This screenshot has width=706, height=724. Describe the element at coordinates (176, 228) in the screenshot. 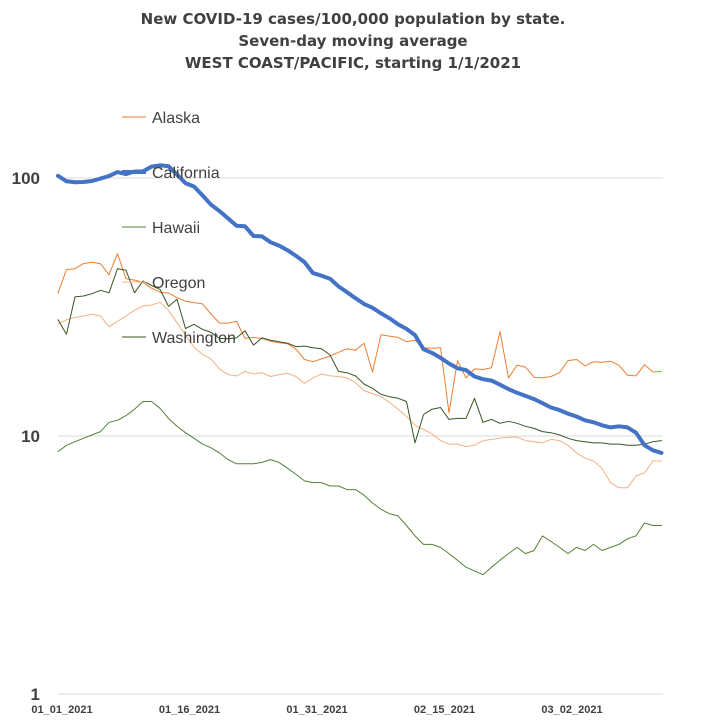

I see `legend-label-hawaii: Hawaii` at that location.